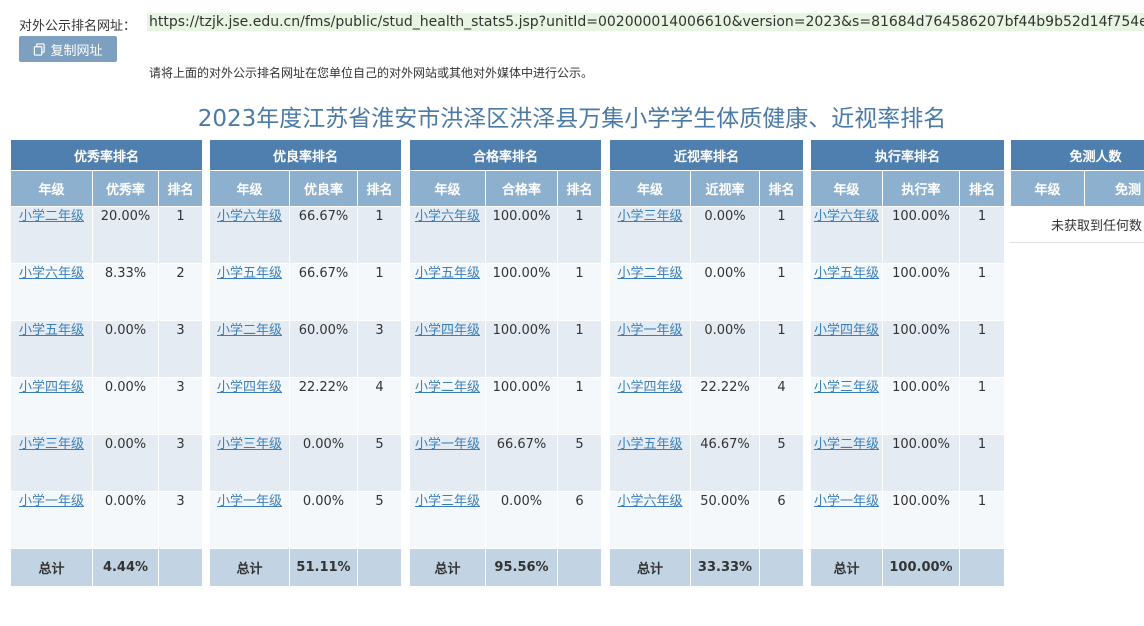 The image size is (1144, 626). Describe the element at coordinates (306, 463) in the screenshot. I see `table-row: 小学三年级 0.00% 5` at that location.